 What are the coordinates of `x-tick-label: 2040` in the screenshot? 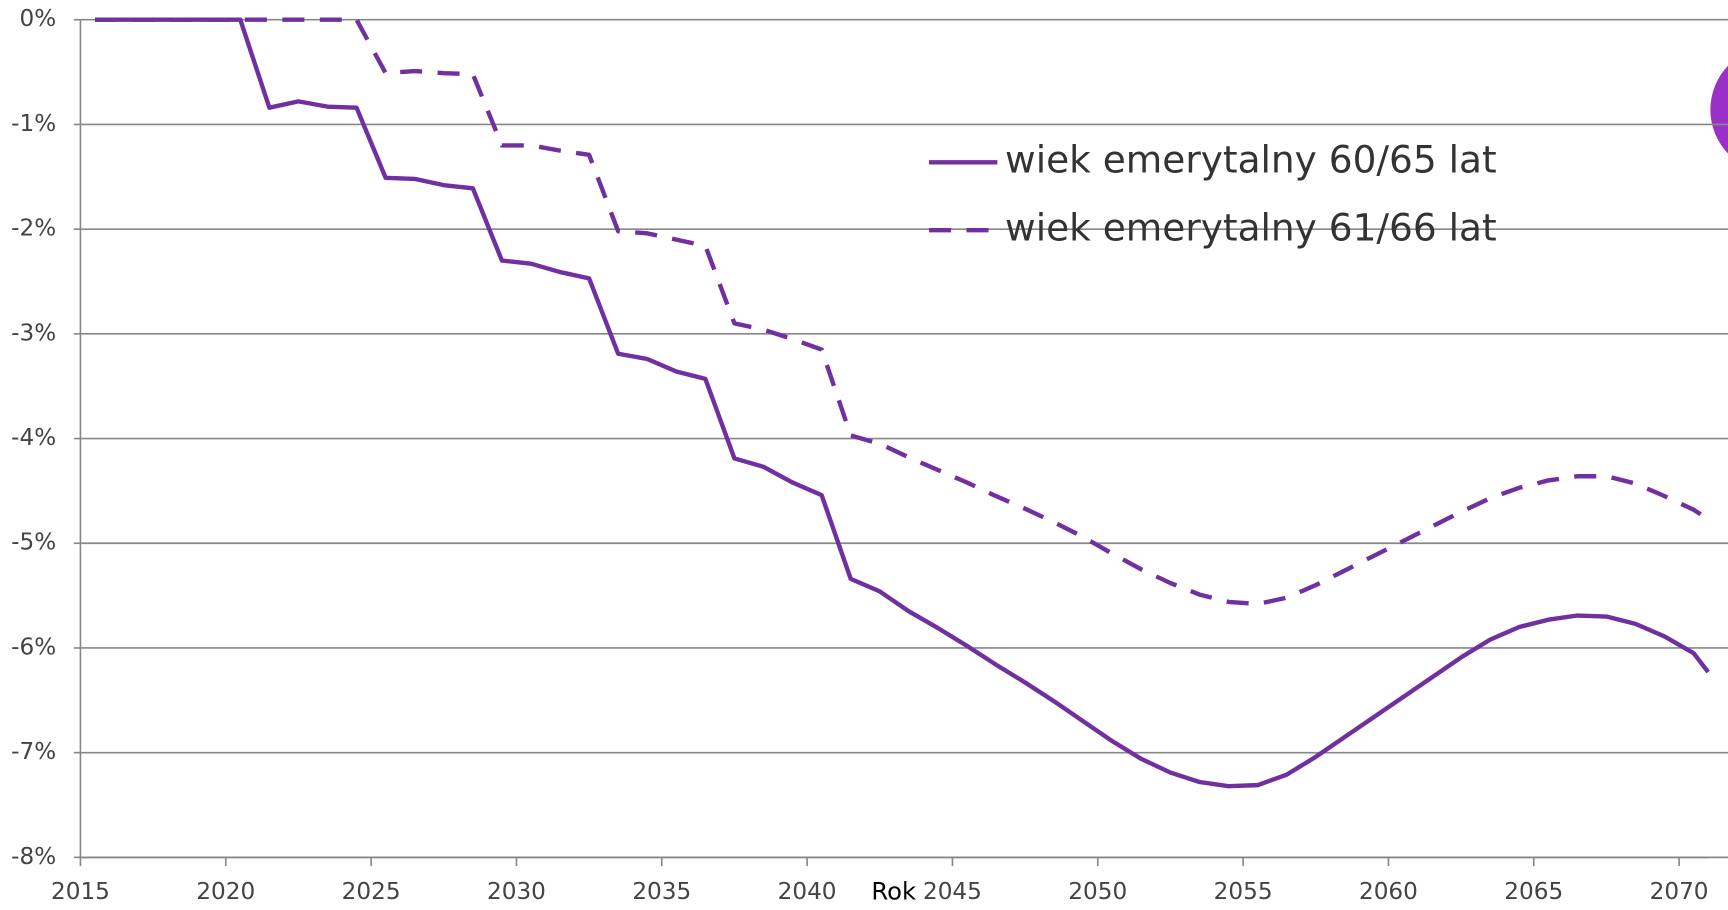 It's located at (807, 892).